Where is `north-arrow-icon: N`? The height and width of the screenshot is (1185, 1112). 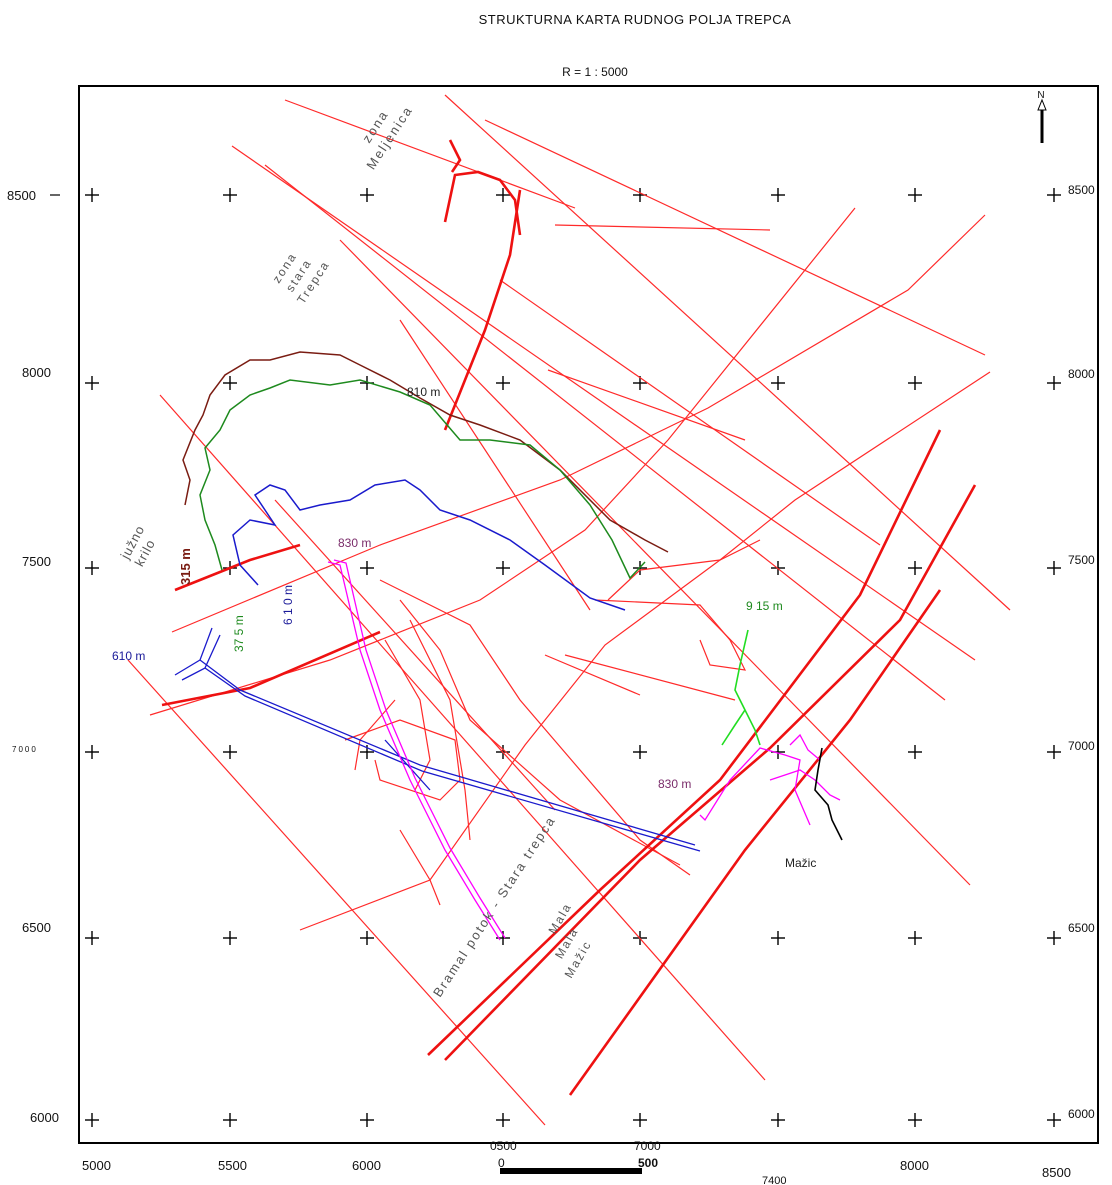
north-arrow-icon: N is located at coordinates (1042, 116).